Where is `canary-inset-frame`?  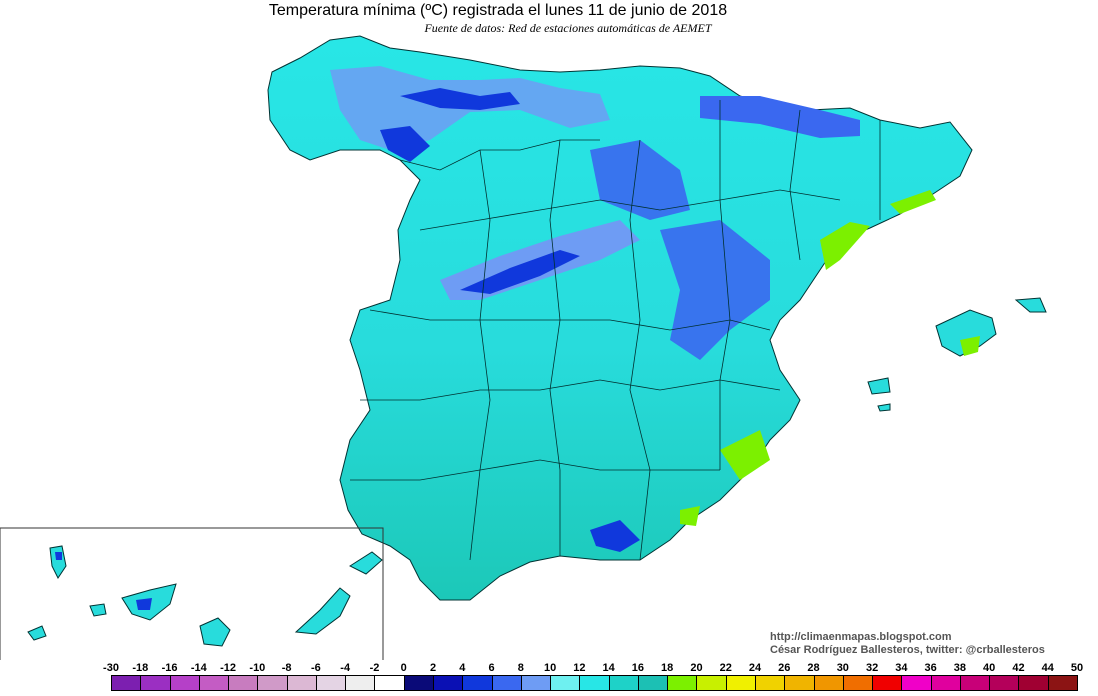
canary-inset-frame is located at coordinates (192, 593).